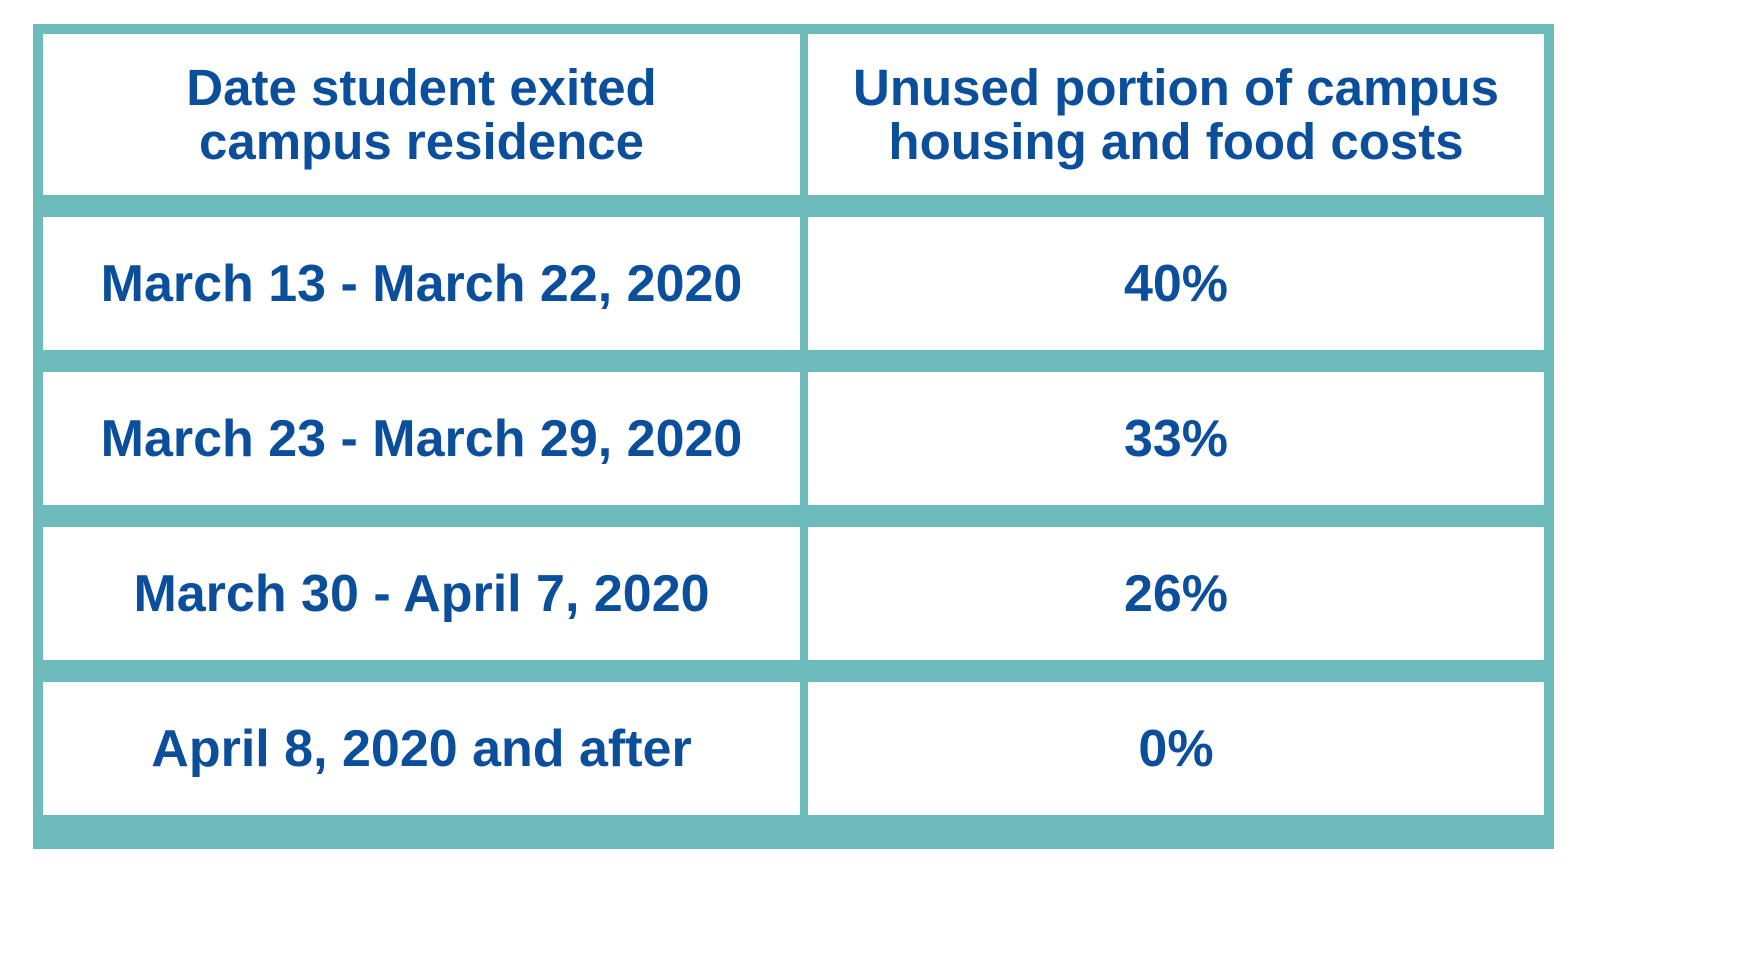 The image size is (1761, 960). I want to click on header-label-exit-date: Date student exited campus residence, so click(421, 114).